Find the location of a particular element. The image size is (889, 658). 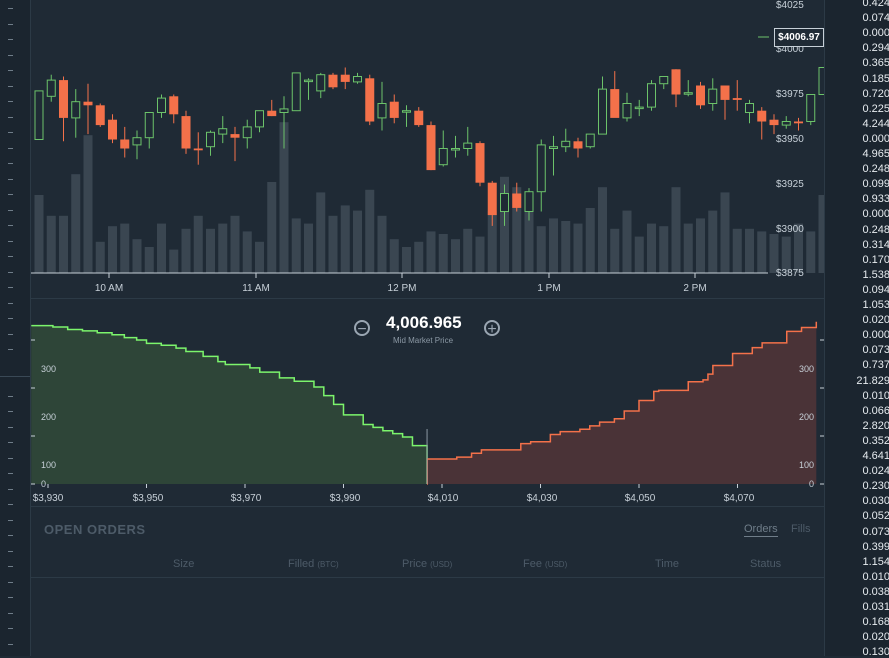

column-header-time: Time is located at coordinates (667, 564).